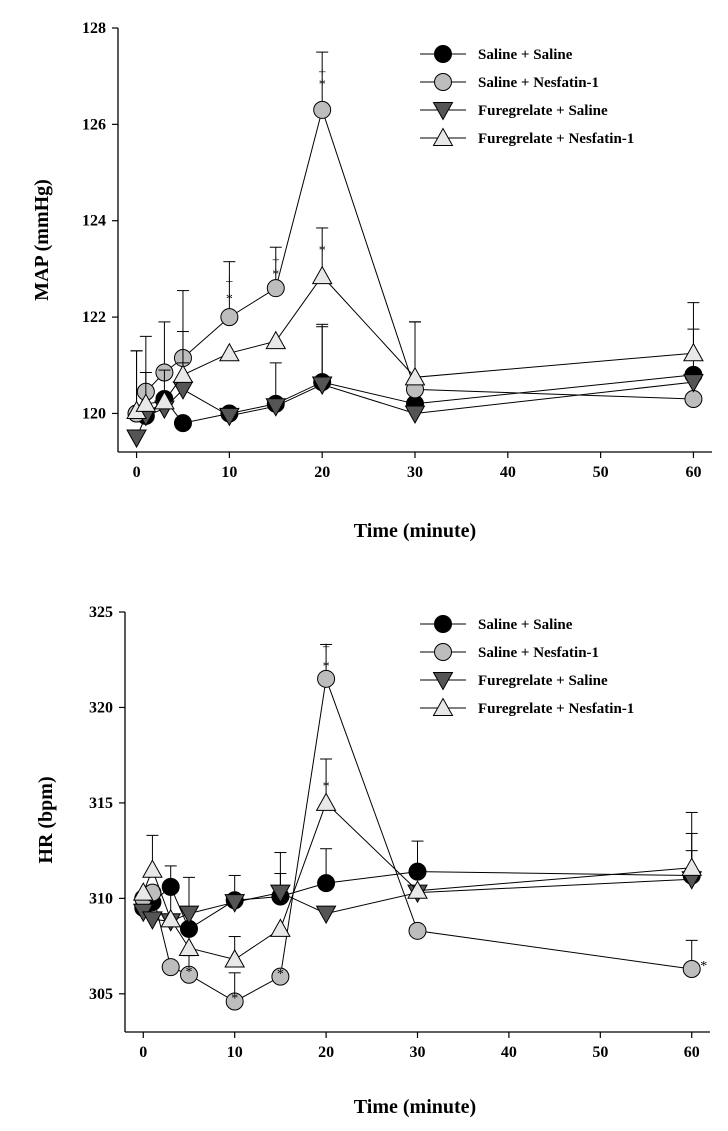  Describe the element at coordinates (101, 707) in the screenshot. I see `y-tick-label: 320` at that location.